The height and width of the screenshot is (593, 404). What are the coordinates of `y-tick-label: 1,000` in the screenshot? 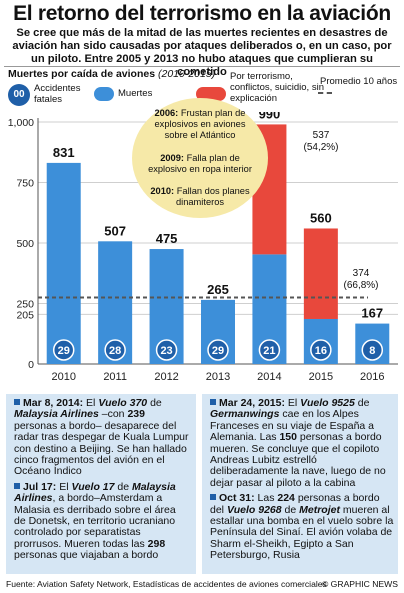 It's located at (21, 123).